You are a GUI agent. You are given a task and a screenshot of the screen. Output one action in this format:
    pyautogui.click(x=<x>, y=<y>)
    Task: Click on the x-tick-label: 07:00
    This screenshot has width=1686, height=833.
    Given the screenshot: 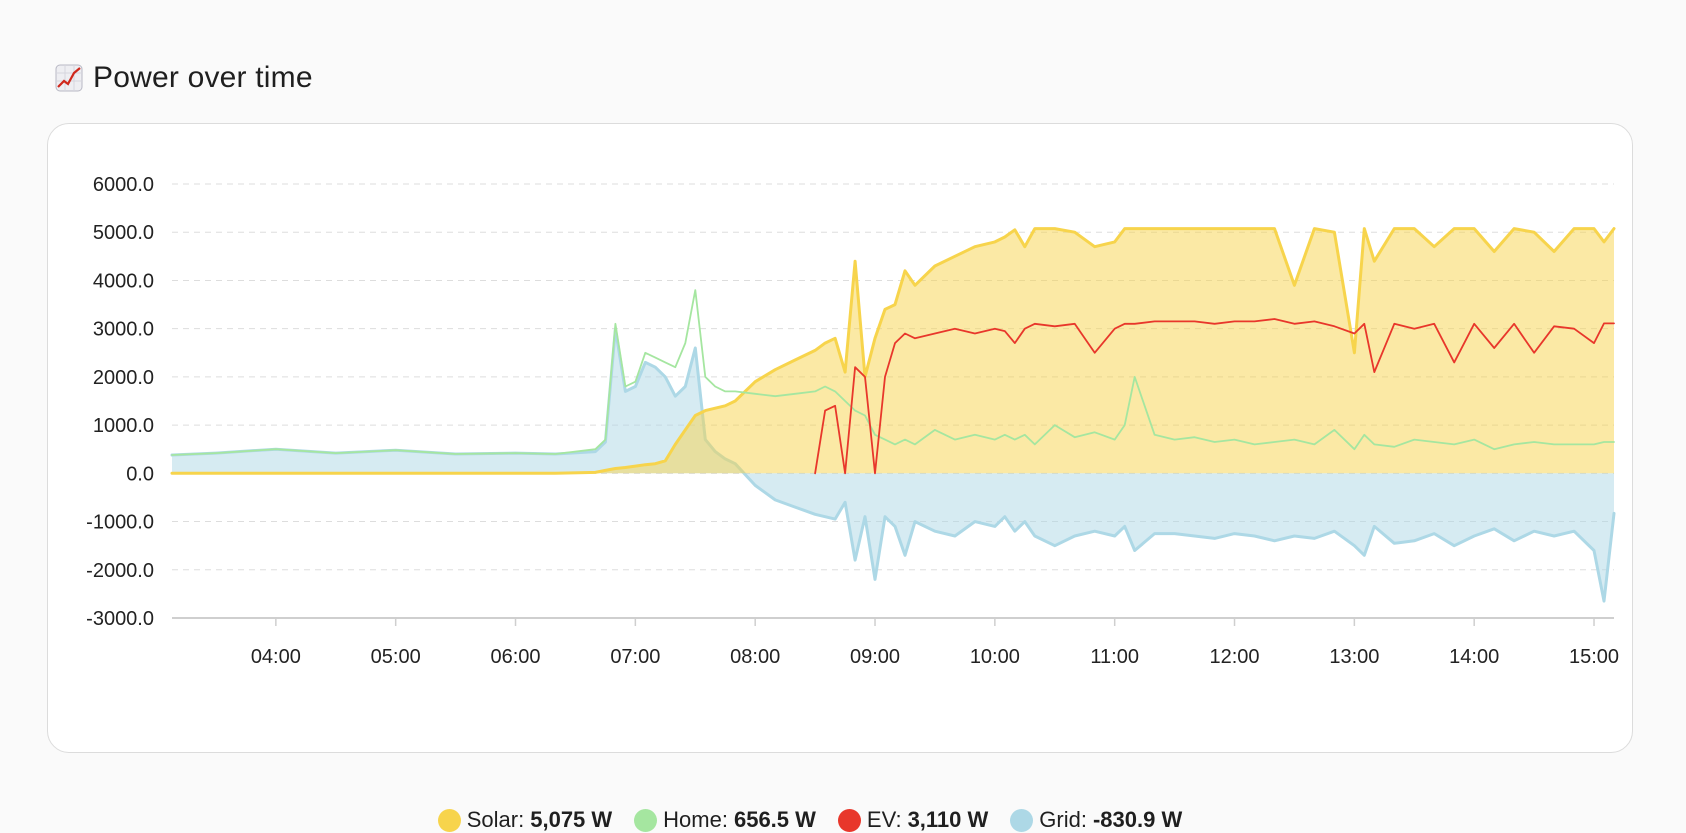 What is the action you would take?
    pyautogui.click(x=635, y=657)
    